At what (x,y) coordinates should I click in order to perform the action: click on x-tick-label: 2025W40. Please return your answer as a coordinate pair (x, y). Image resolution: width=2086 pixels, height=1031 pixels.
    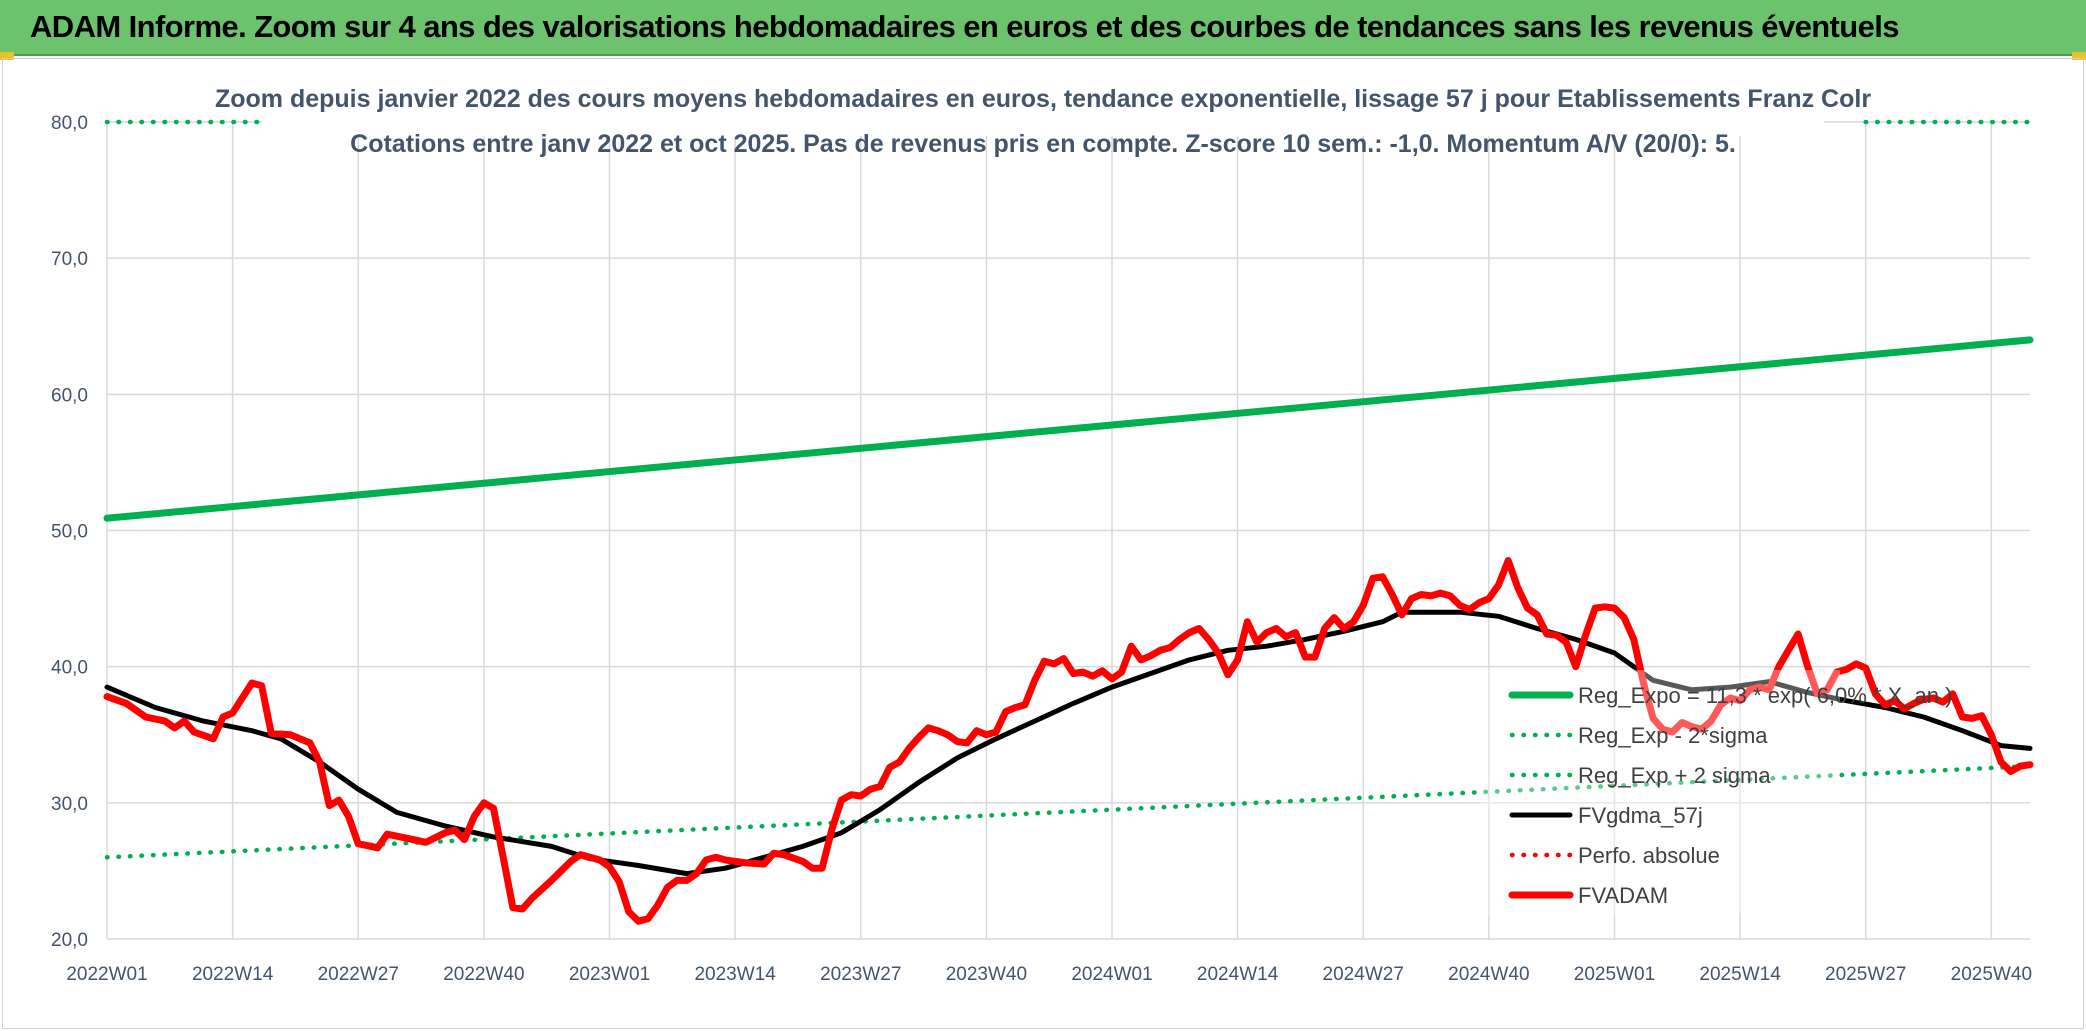
    Looking at the image, I should click on (1991, 974).